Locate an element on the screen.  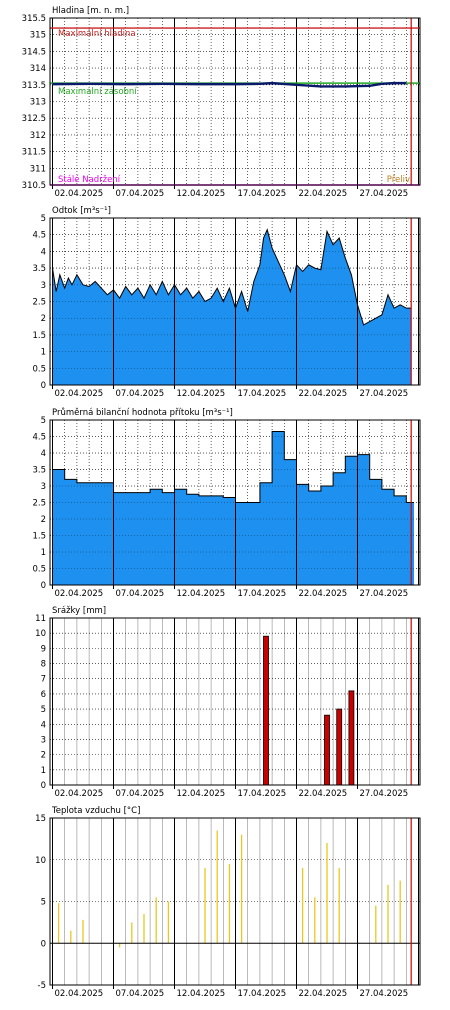
ref-line-max-storage-label: Maximální zásobní is located at coordinates (97, 92).